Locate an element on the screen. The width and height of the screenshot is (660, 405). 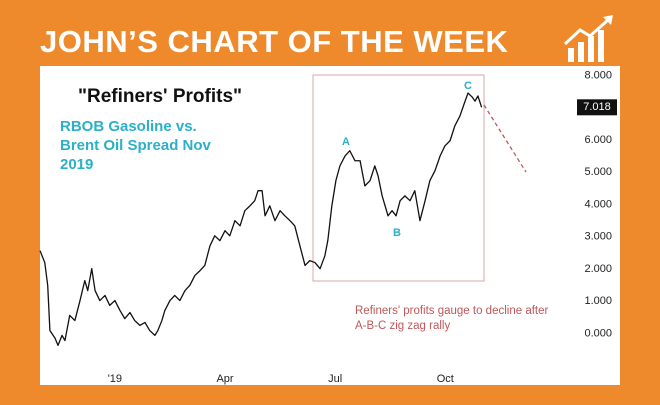
x-tick-label: Jul is located at coordinates (335, 379).